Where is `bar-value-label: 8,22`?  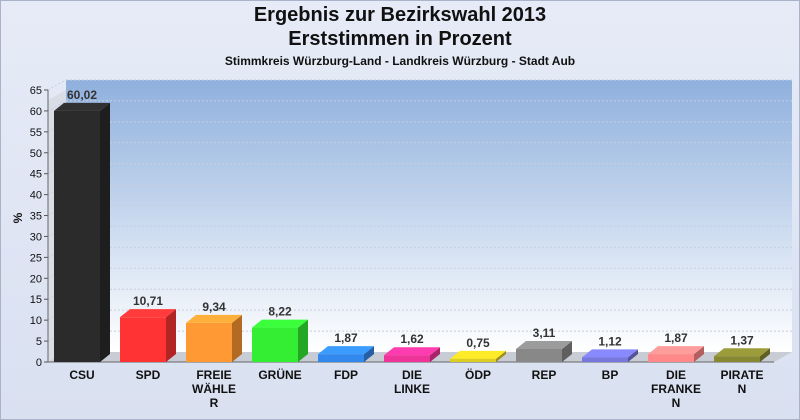
bar-value-label: 8,22 is located at coordinates (280, 312).